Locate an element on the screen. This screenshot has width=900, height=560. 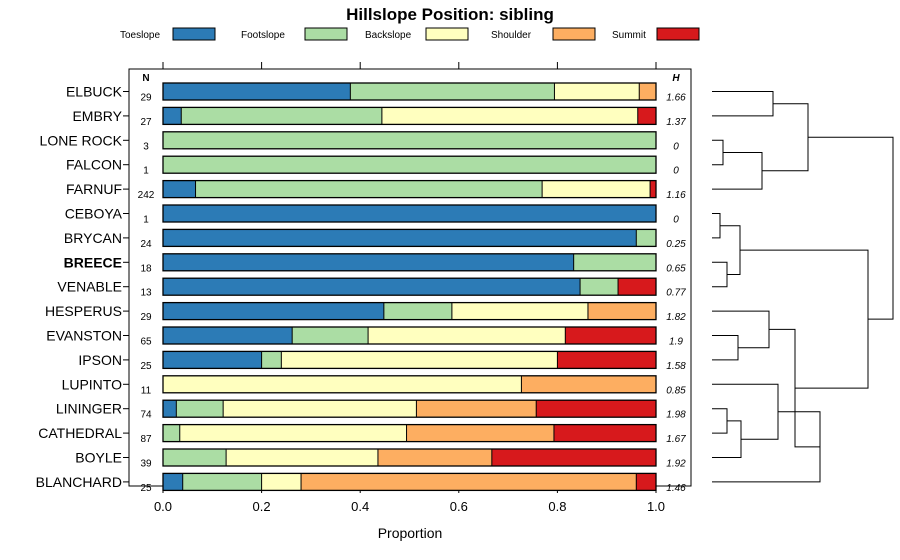
bar-segment-shoulder-elbuck is located at coordinates (647, 91).